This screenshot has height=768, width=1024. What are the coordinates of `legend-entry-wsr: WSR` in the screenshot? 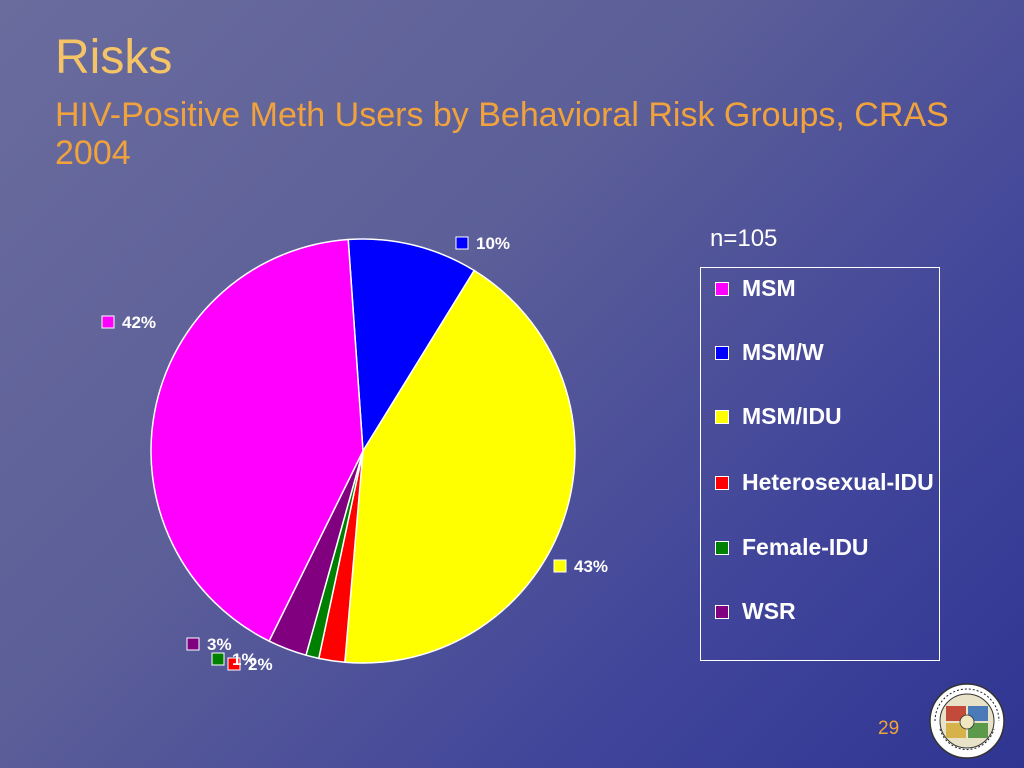 It's located at (825, 611).